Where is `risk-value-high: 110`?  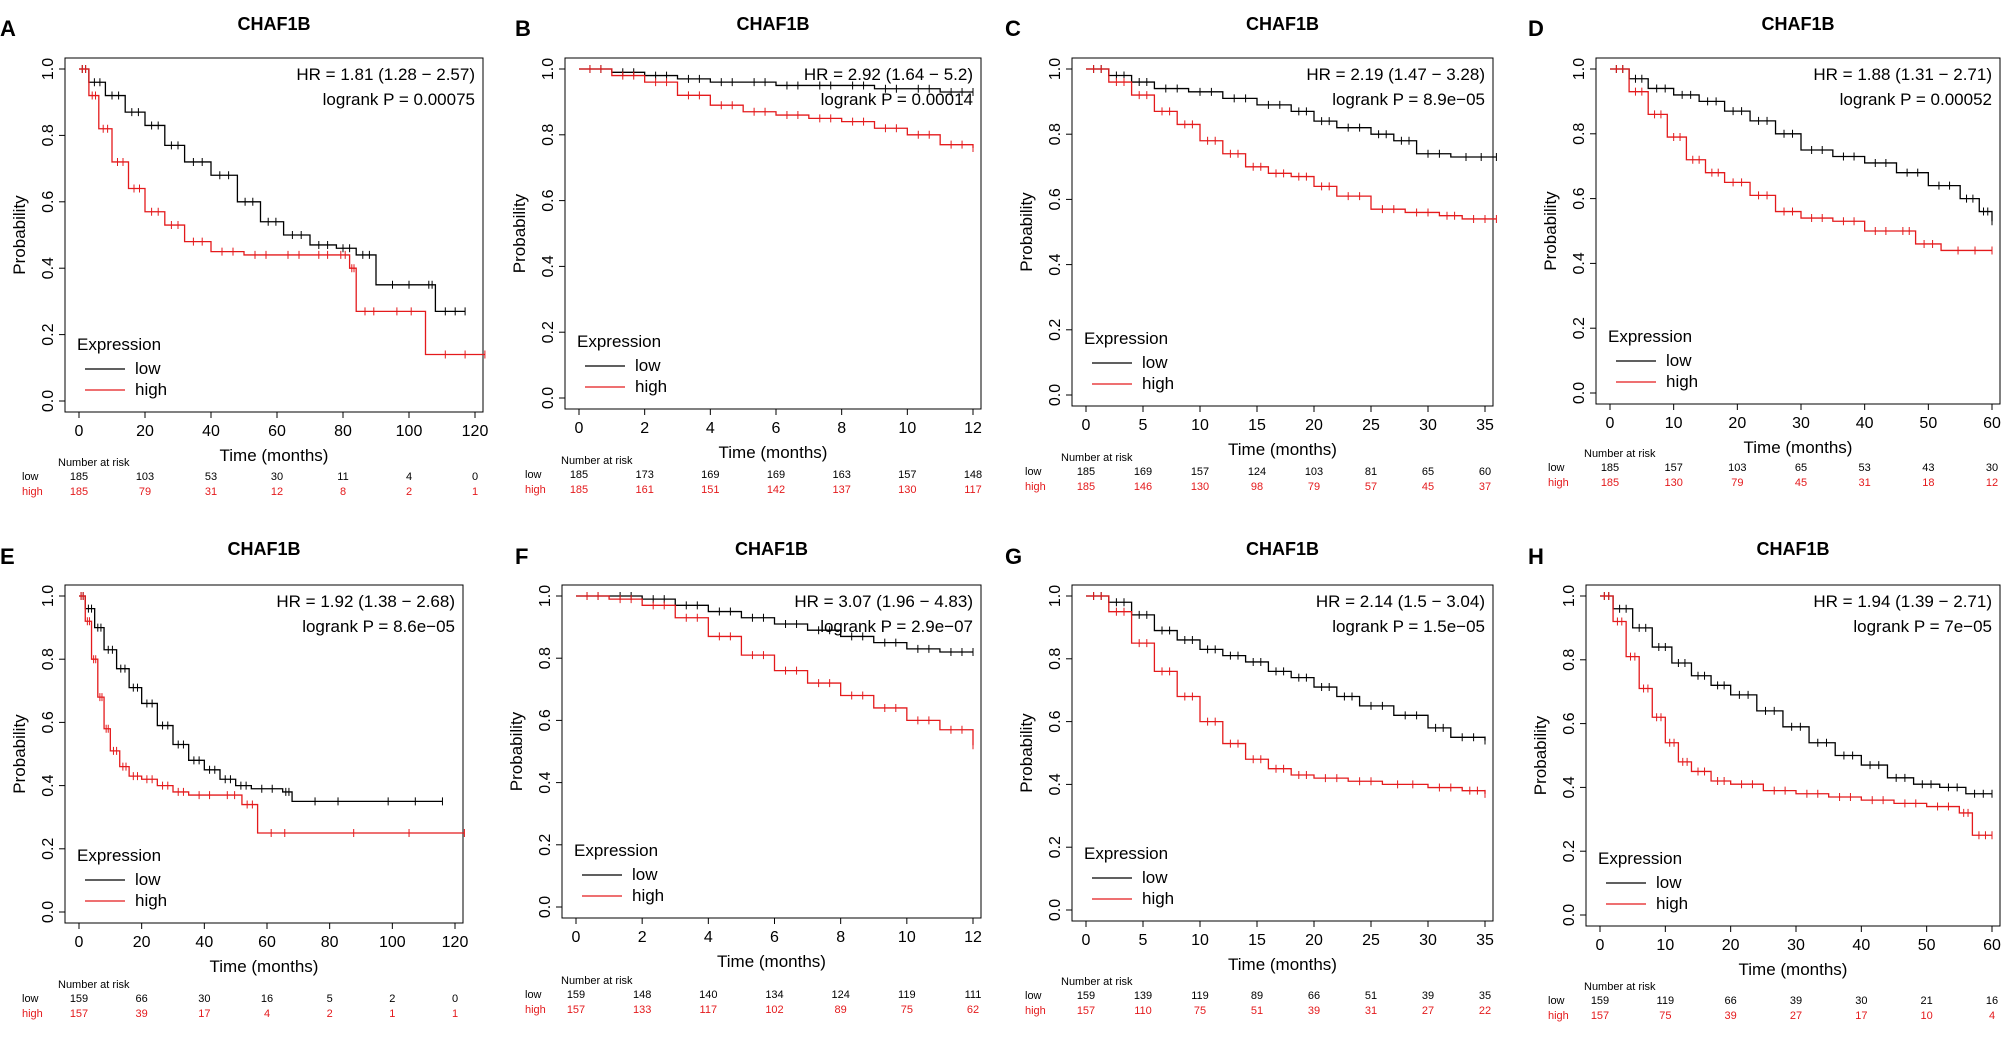 risk-value-high: 110 is located at coordinates (1143, 1011).